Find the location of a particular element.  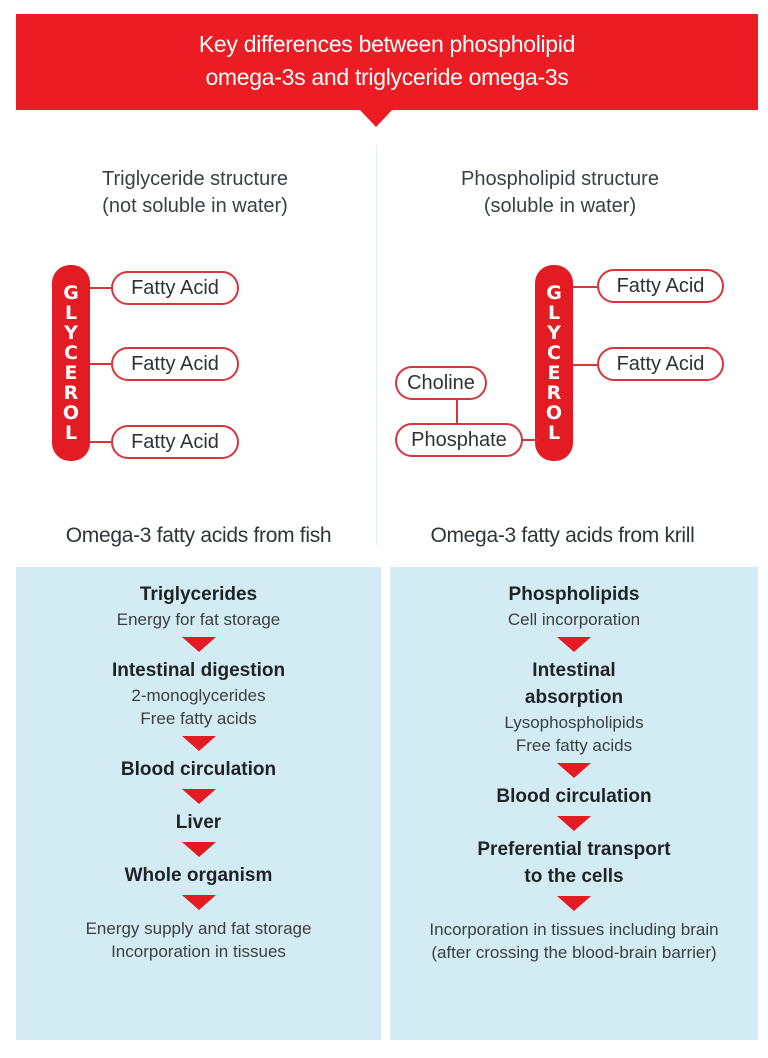

step-detail: Cell incorporation is located at coordinates (574, 619).